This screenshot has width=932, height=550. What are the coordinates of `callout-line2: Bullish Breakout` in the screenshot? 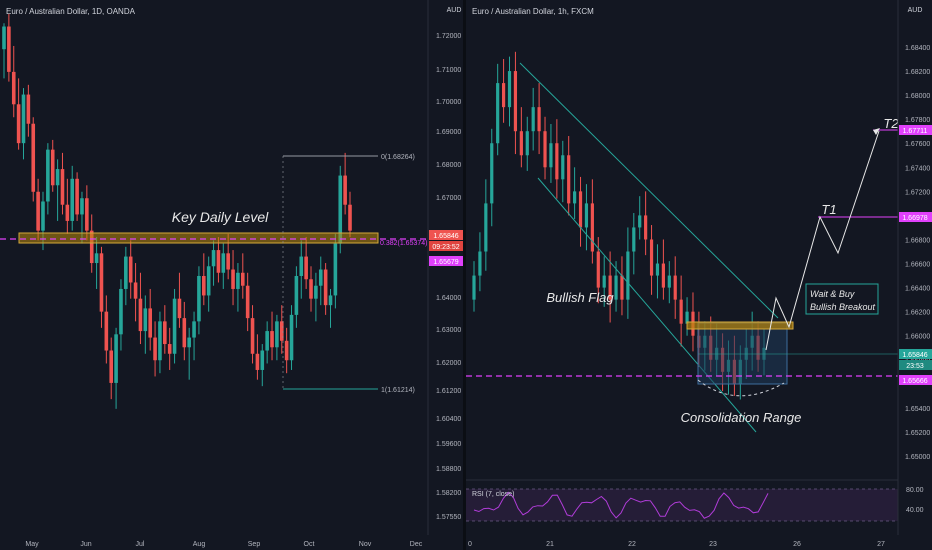 It's located at (843, 307).